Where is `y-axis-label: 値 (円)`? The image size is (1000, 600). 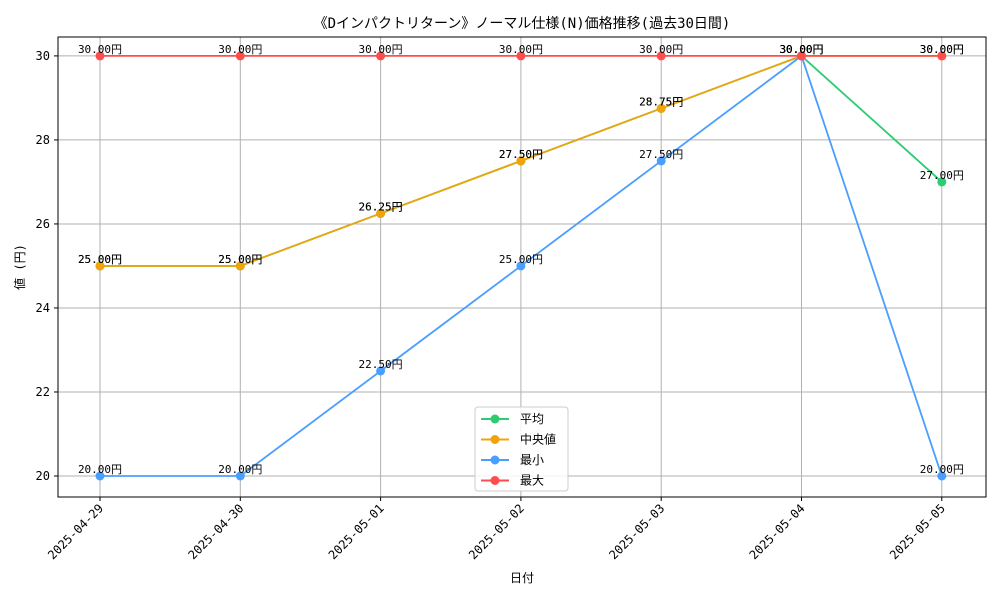 y-axis-label: 値 (円) is located at coordinates (19, 267).